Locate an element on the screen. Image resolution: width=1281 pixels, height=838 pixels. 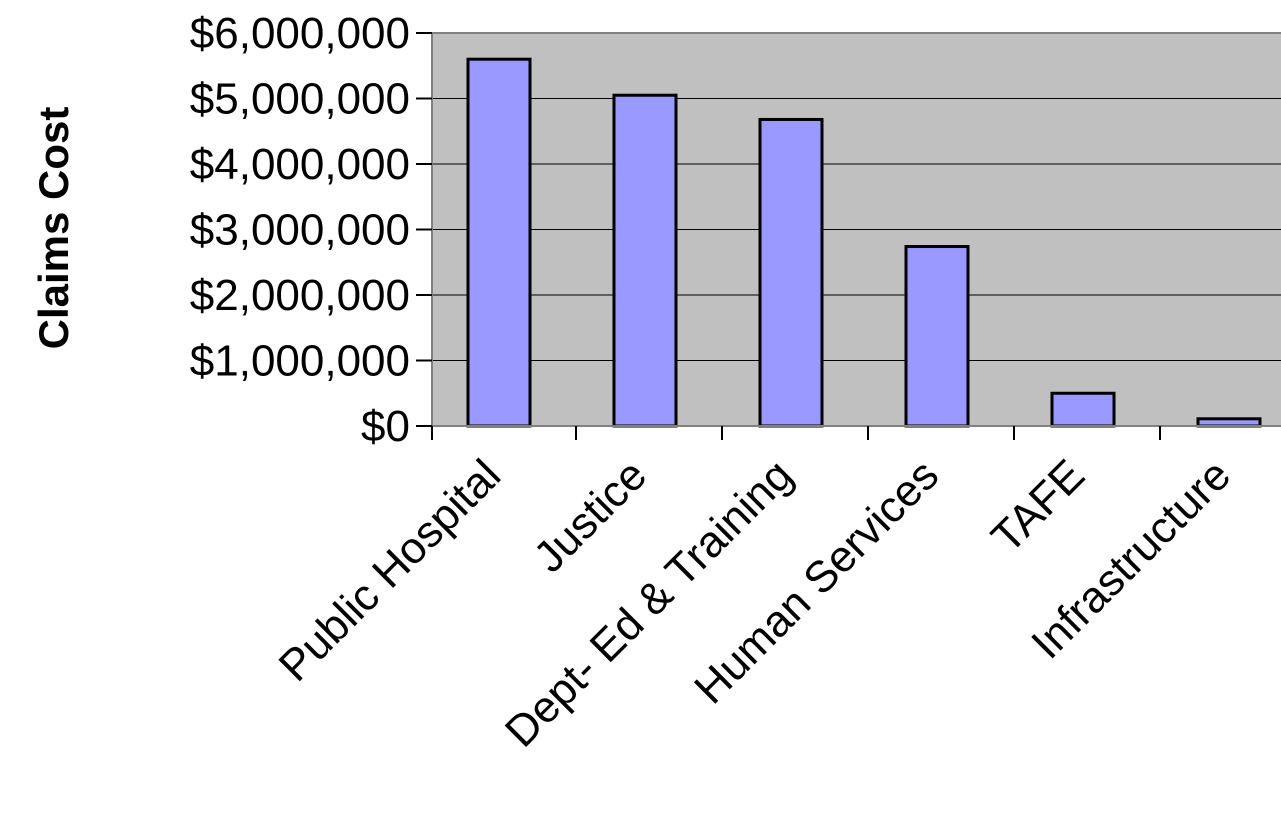
x-tick-label: Justice is located at coordinates (590, 515).